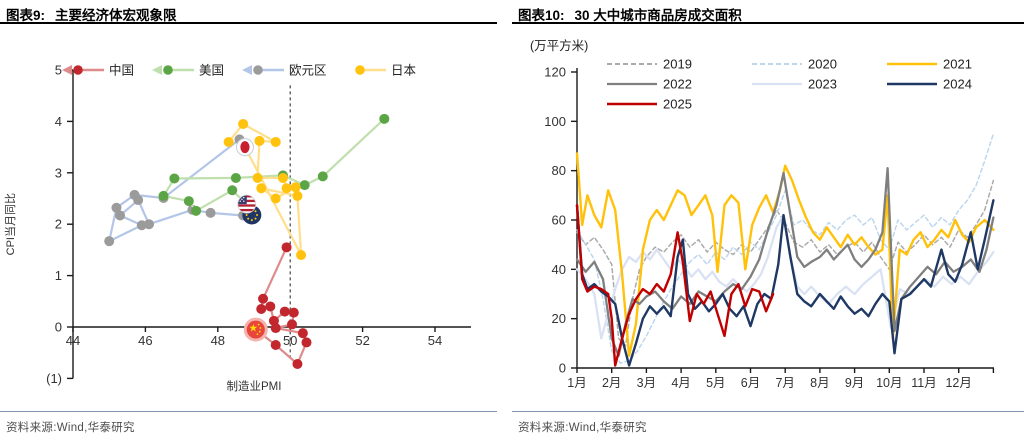  Describe the element at coordinates (929, 64) in the screenshot. I see `legend-item-y2021: 2021` at that location.